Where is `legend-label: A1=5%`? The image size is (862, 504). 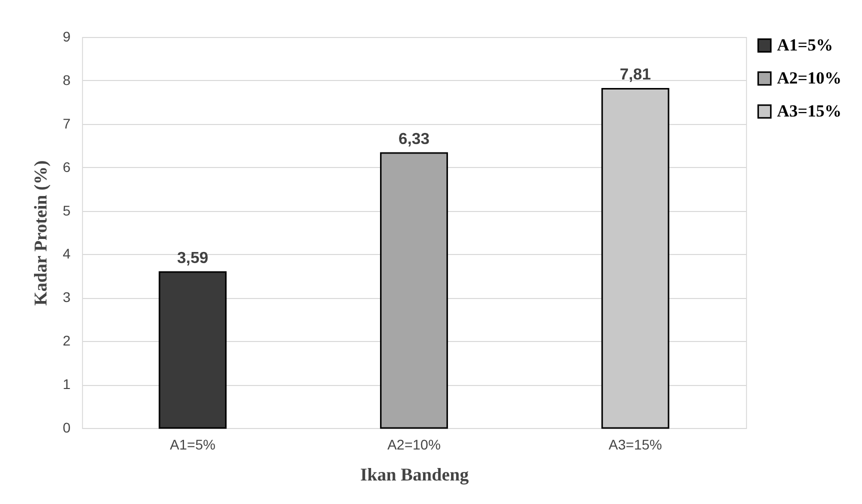
legend-label: A1=5% is located at coordinates (805, 45).